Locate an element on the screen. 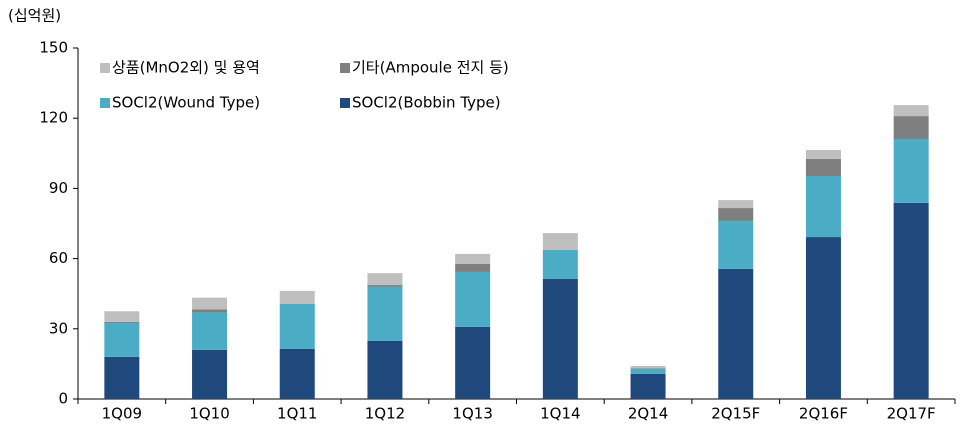 The width and height of the screenshot is (962, 424). x-tick-label: 1Q10 is located at coordinates (209, 414).